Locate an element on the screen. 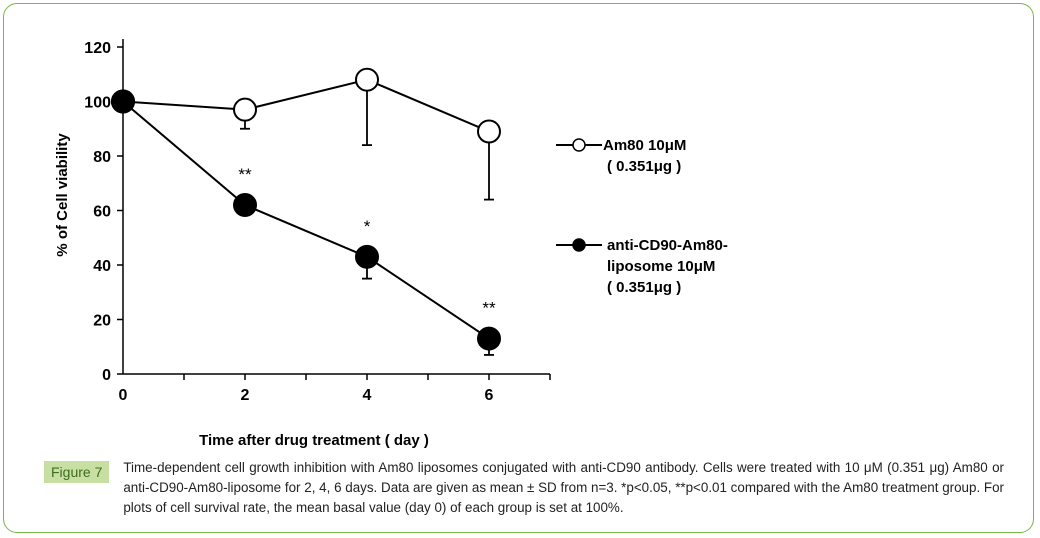 The image size is (1040, 538). y-tick-label: 80 is located at coordinates (102, 157).